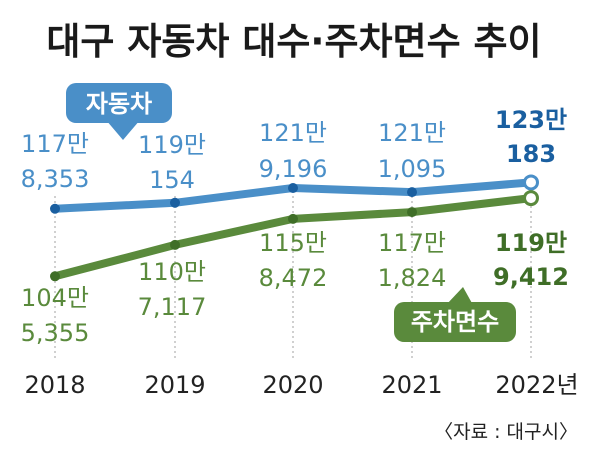  What do you see at coordinates (172, 272) in the screenshot?
I see `label-parking-man-1: 110만` at bounding box center [172, 272].